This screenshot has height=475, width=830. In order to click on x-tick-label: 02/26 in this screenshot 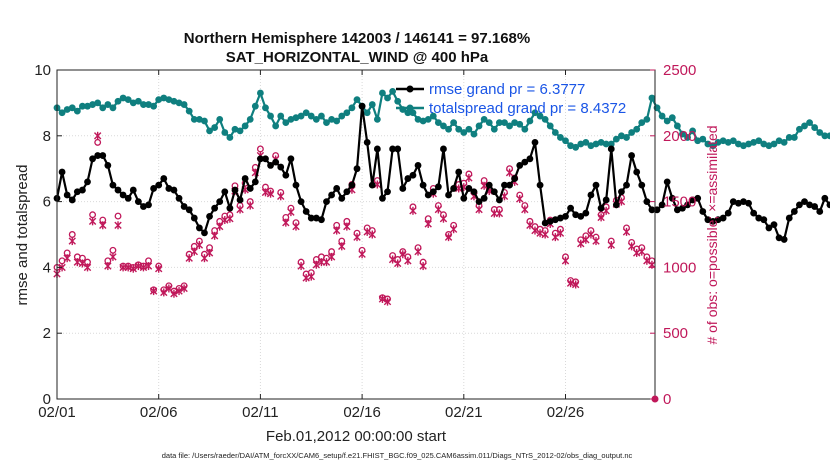, I will do `click(566, 412)`.